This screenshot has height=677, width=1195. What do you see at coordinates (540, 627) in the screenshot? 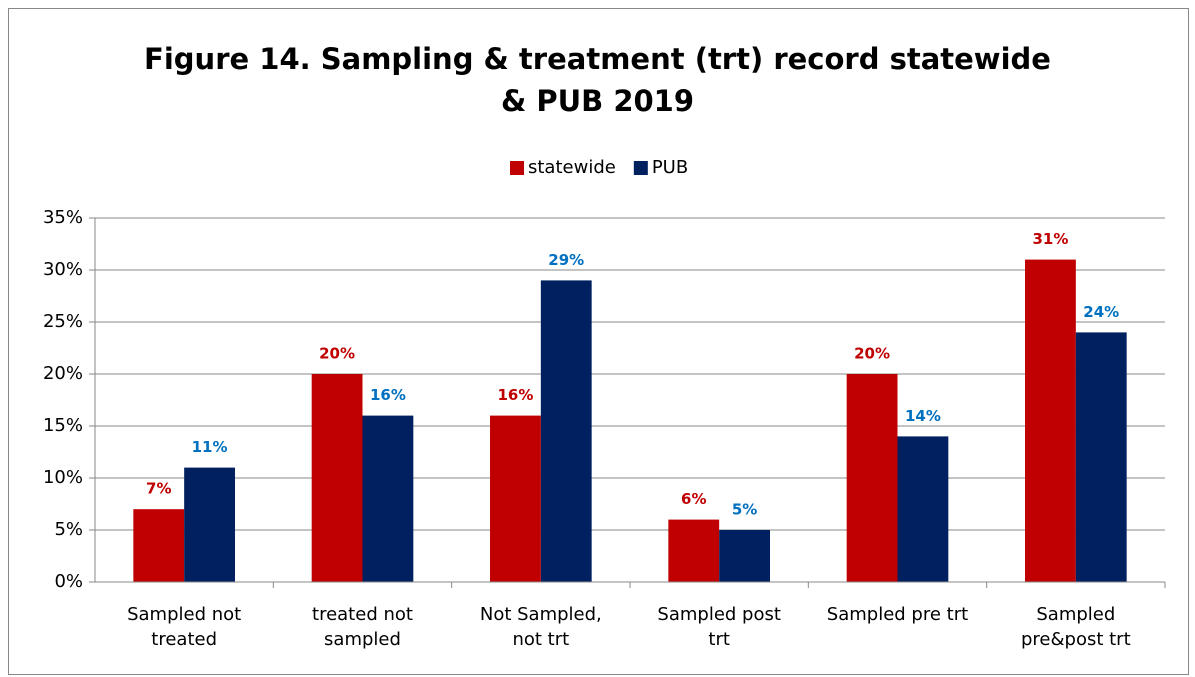
I see `x-tick-label: Not Sampled, not trt` at bounding box center [540, 627].